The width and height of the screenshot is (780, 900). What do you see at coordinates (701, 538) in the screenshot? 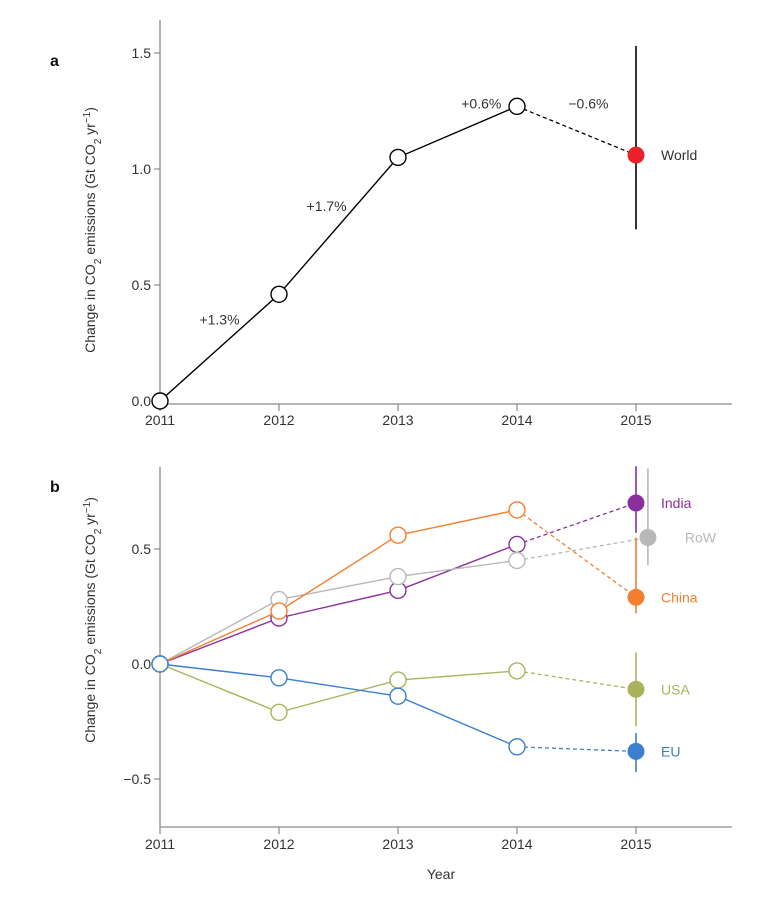
I see `series-label: RoW` at bounding box center [701, 538].